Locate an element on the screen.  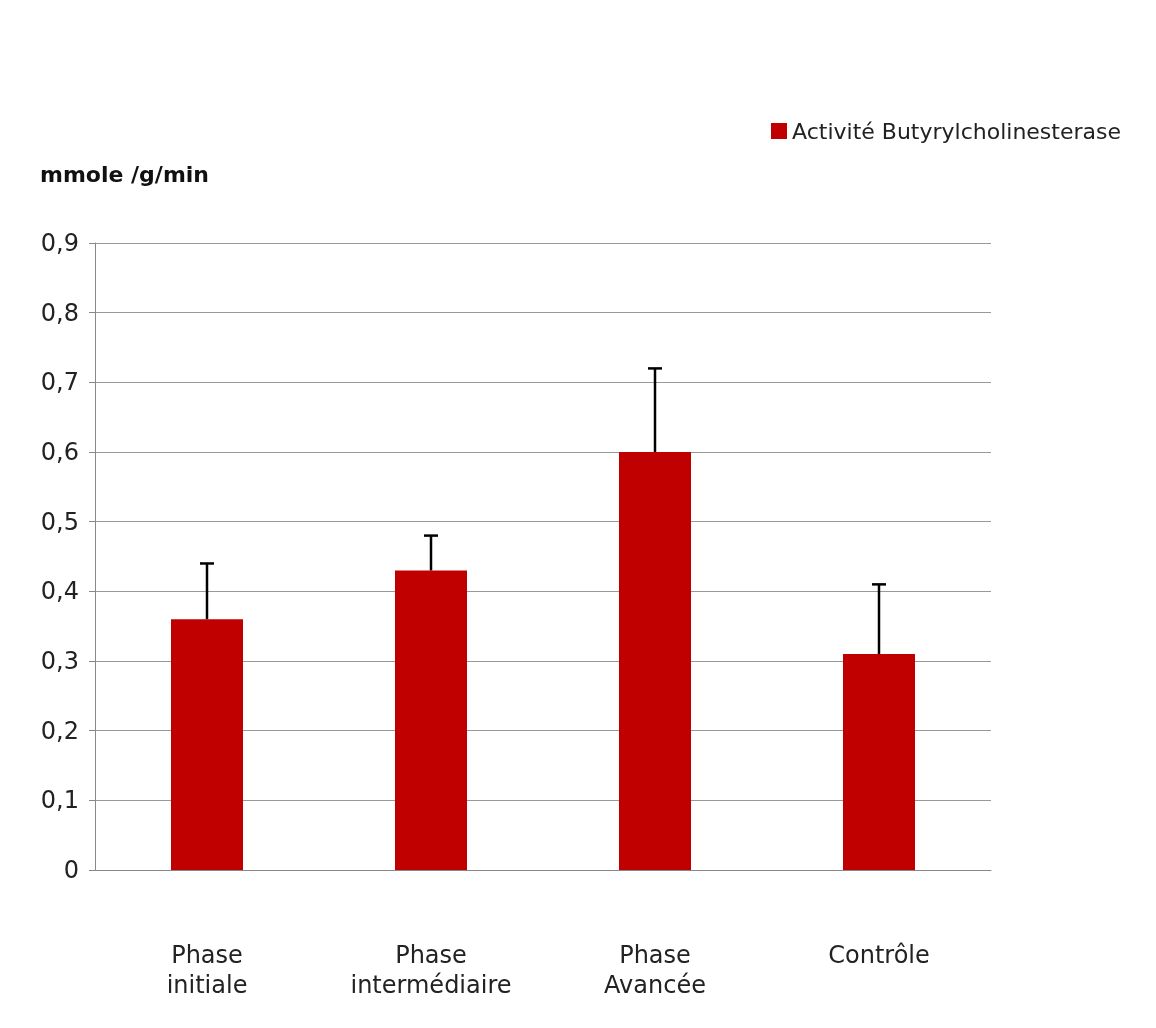
x-tick-label: Phase intermédiaire is located at coordinates (431, 970).